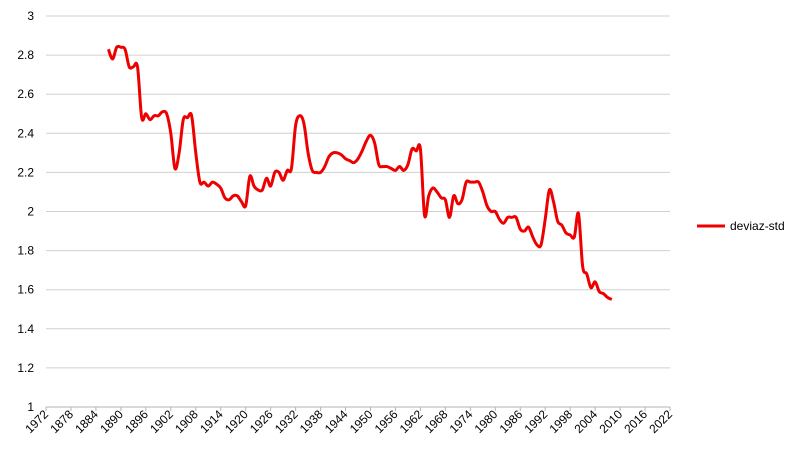 This screenshot has height=457, width=803. Describe the element at coordinates (436, 421) in the screenshot. I see `x-tick-label: 1968` at that location.